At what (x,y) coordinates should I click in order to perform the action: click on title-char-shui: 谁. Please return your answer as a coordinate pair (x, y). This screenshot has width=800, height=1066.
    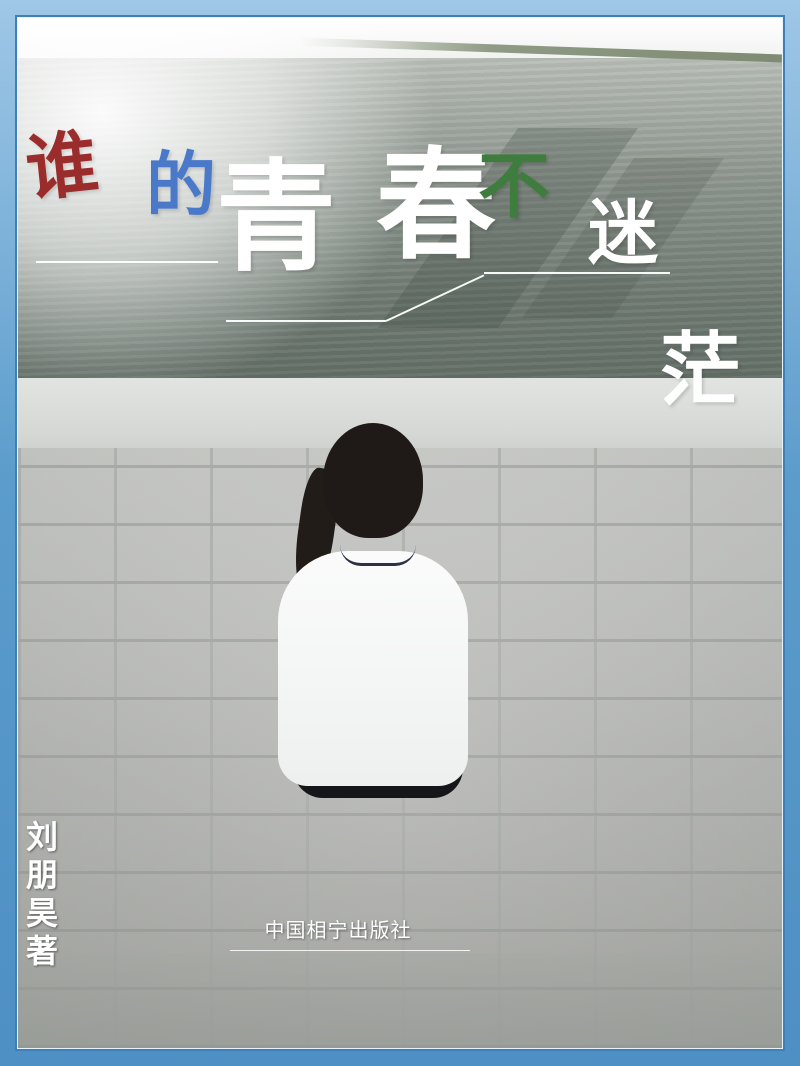
    Looking at the image, I should click on (62, 165).